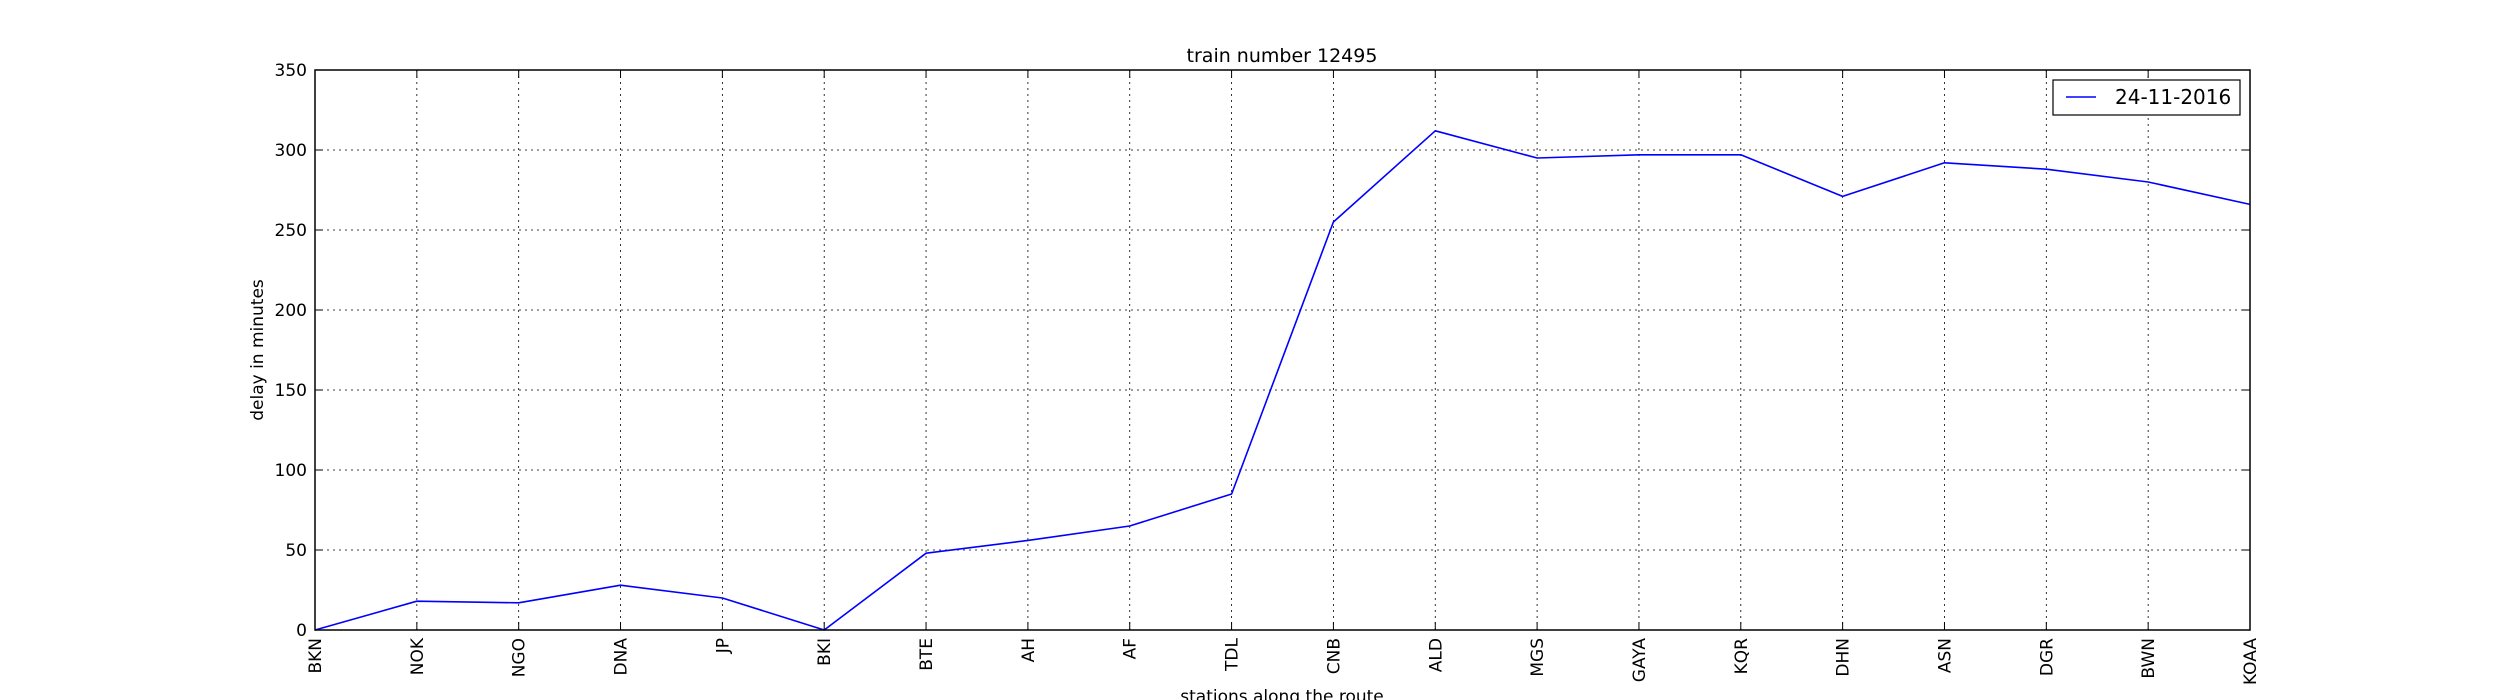 This screenshot has height=700, width=2500. I want to click on y-axis-label: delay in minutes, so click(258, 350).